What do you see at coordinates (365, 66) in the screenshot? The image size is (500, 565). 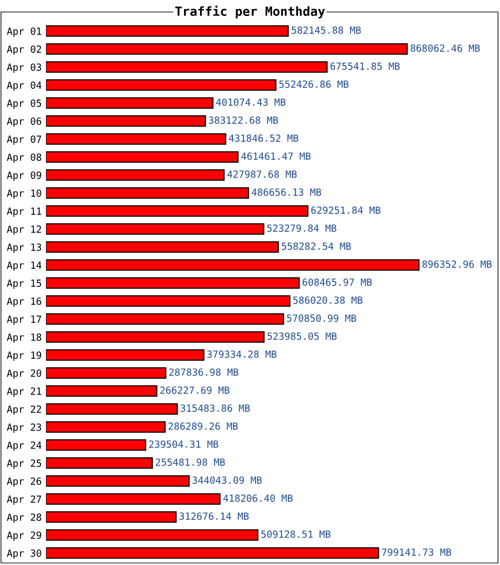 I see `data-label: 675541.85 MB` at bounding box center [365, 66].